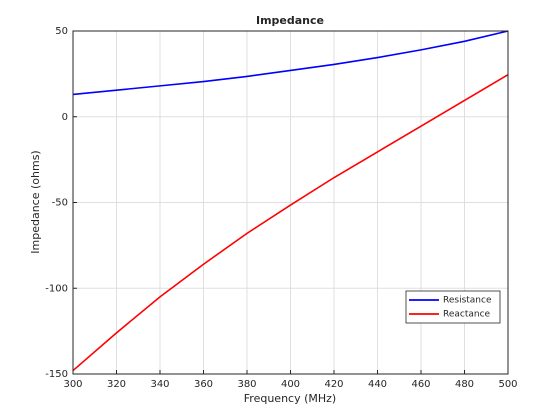 Image resolution: width=560 pixels, height=420 pixels. Describe the element at coordinates (35, 201) in the screenshot. I see `y-axis-label: Impedance (ohms)` at that location.